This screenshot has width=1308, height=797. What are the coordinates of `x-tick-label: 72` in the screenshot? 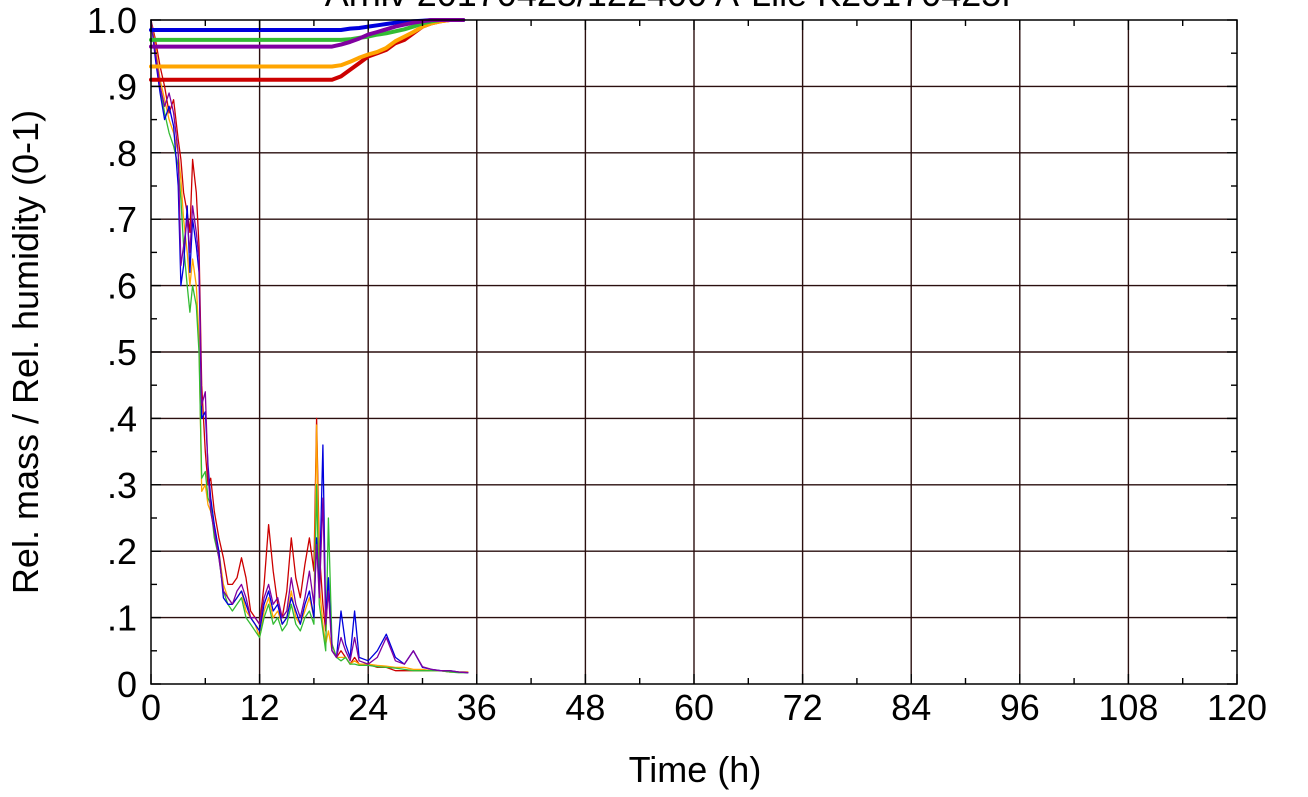 It's located at (803, 707).